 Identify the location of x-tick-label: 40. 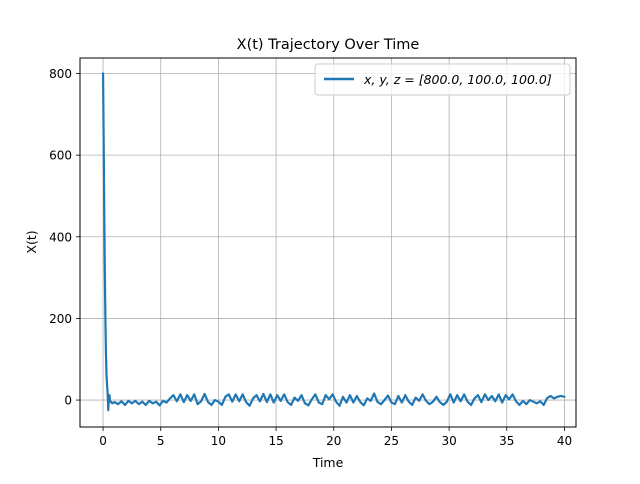
(564, 441).